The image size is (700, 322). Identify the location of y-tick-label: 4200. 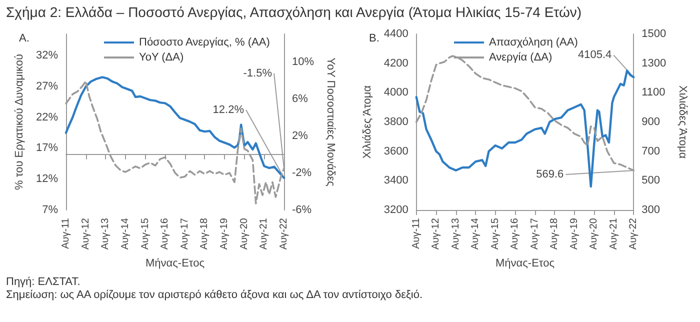
(396, 63).